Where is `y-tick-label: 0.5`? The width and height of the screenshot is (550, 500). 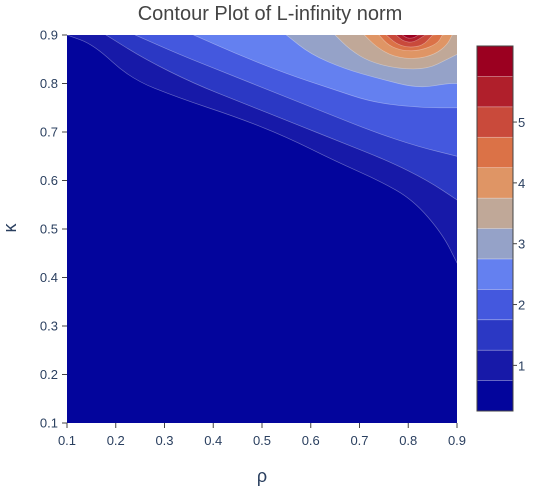 y-tick-label: 0.5 is located at coordinates (49, 229).